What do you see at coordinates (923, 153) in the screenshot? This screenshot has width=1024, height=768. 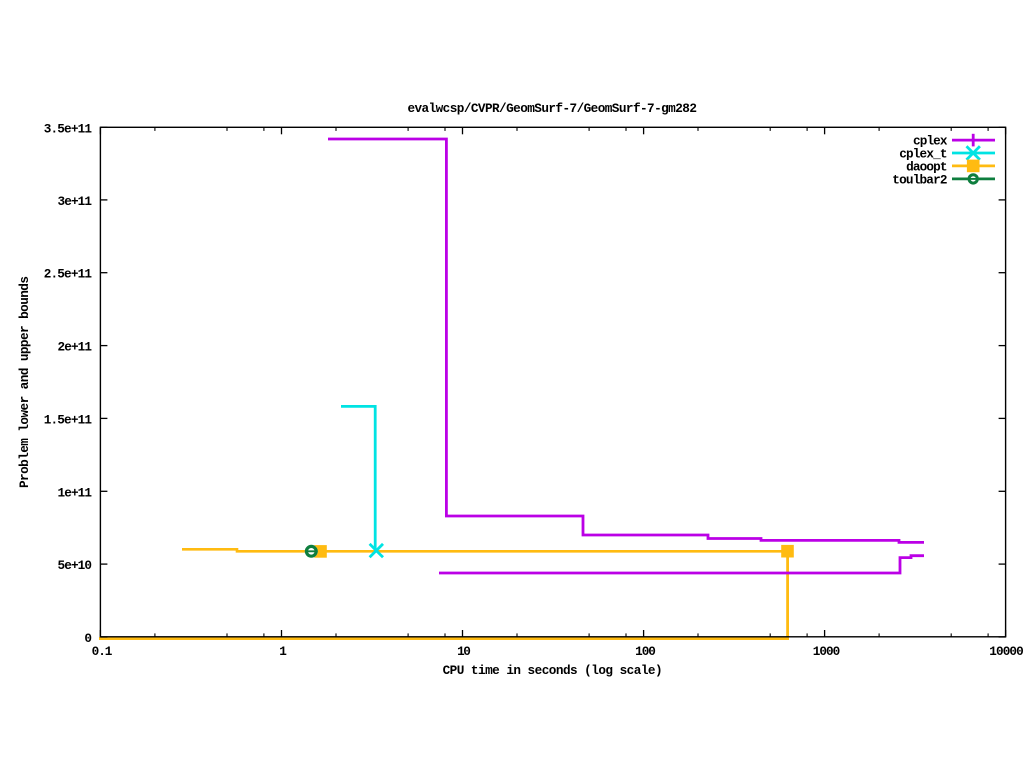 I see `svg-text: cplex_t` at bounding box center [923, 153].